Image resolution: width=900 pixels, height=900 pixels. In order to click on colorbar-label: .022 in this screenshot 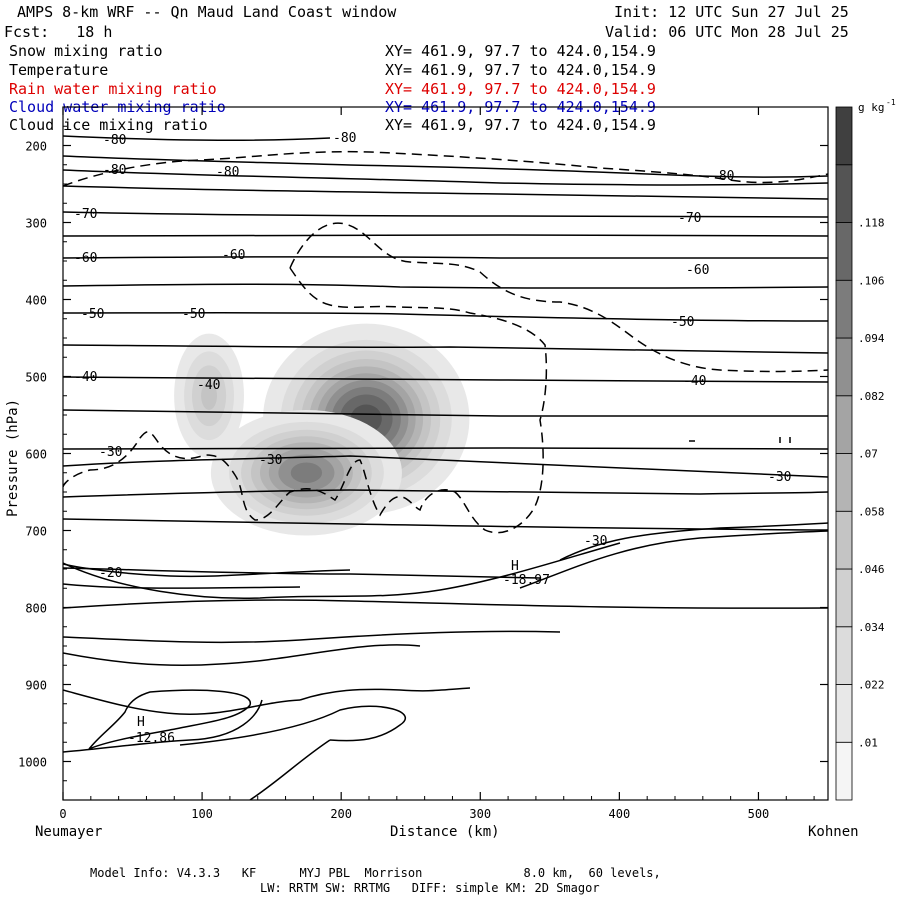, I will do `click(871, 685)`.